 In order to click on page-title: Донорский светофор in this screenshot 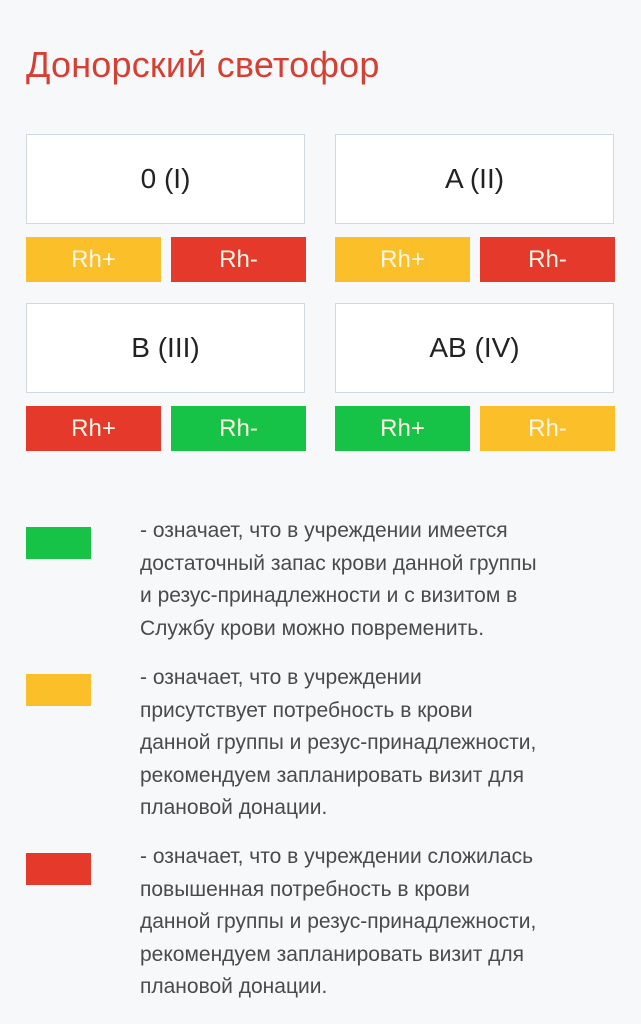, I will do `click(203, 64)`.